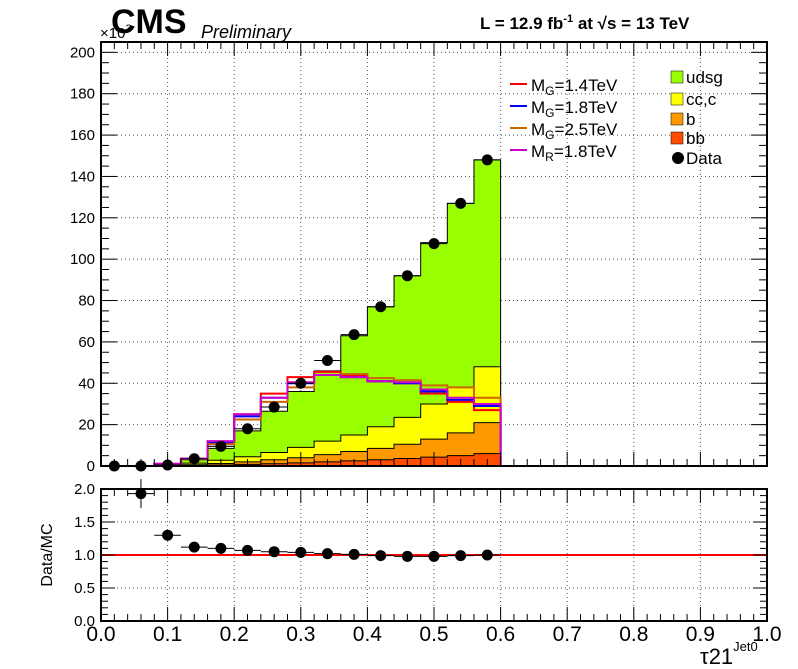  What do you see at coordinates (47, 554) in the screenshot?
I see `ratio-y-label: Data/MC` at bounding box center [47, 554].